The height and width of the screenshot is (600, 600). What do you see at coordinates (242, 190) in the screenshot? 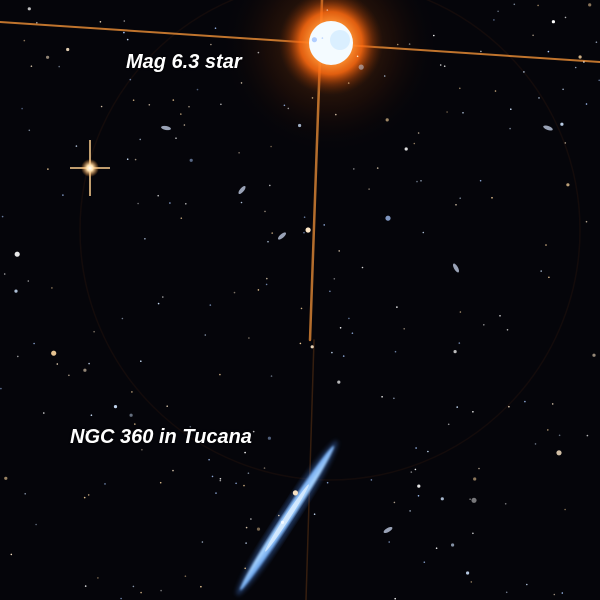
I see `background-galaxy` at bounding box center [242, 190].